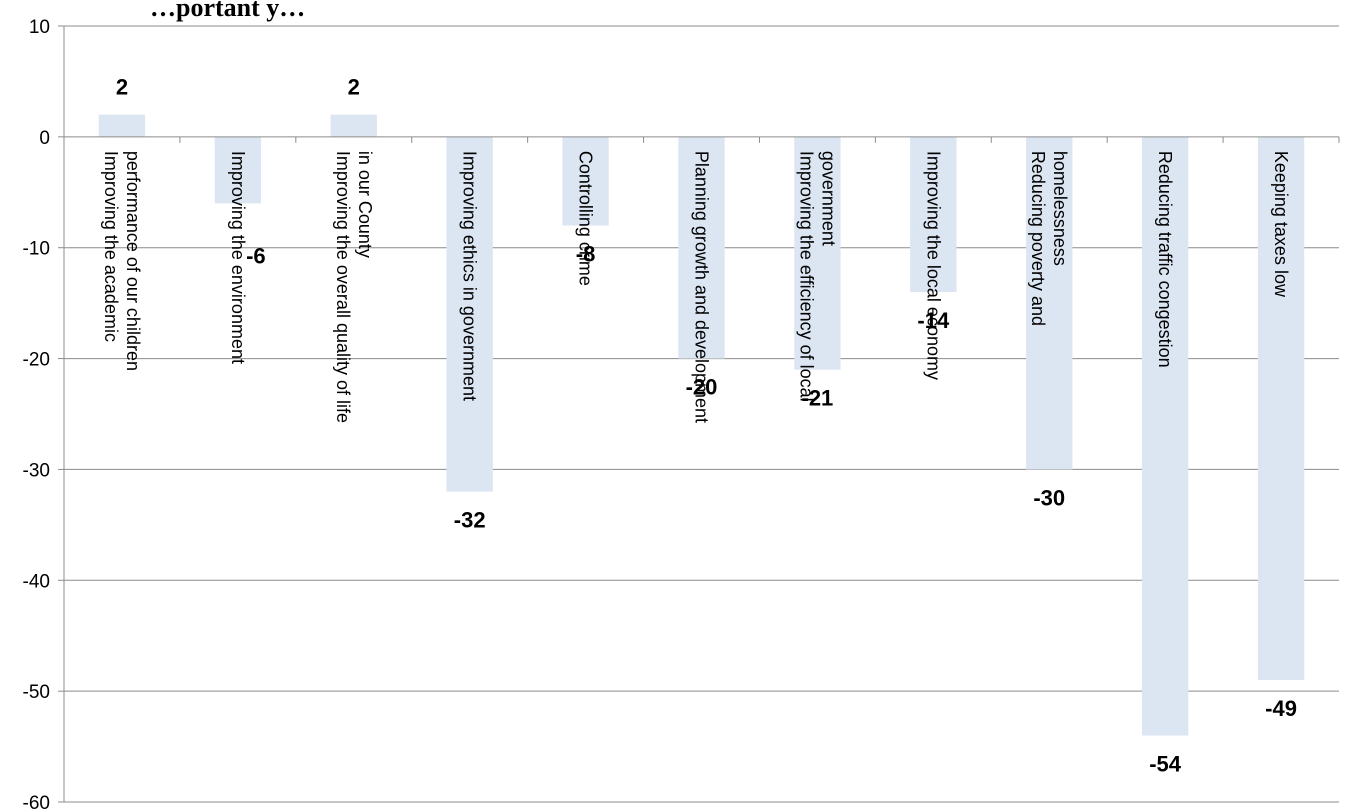  What do you see at coordinates (1165, 763) in the screenshot?
I see `data-label: -54` at bounding box center [1165, 763].